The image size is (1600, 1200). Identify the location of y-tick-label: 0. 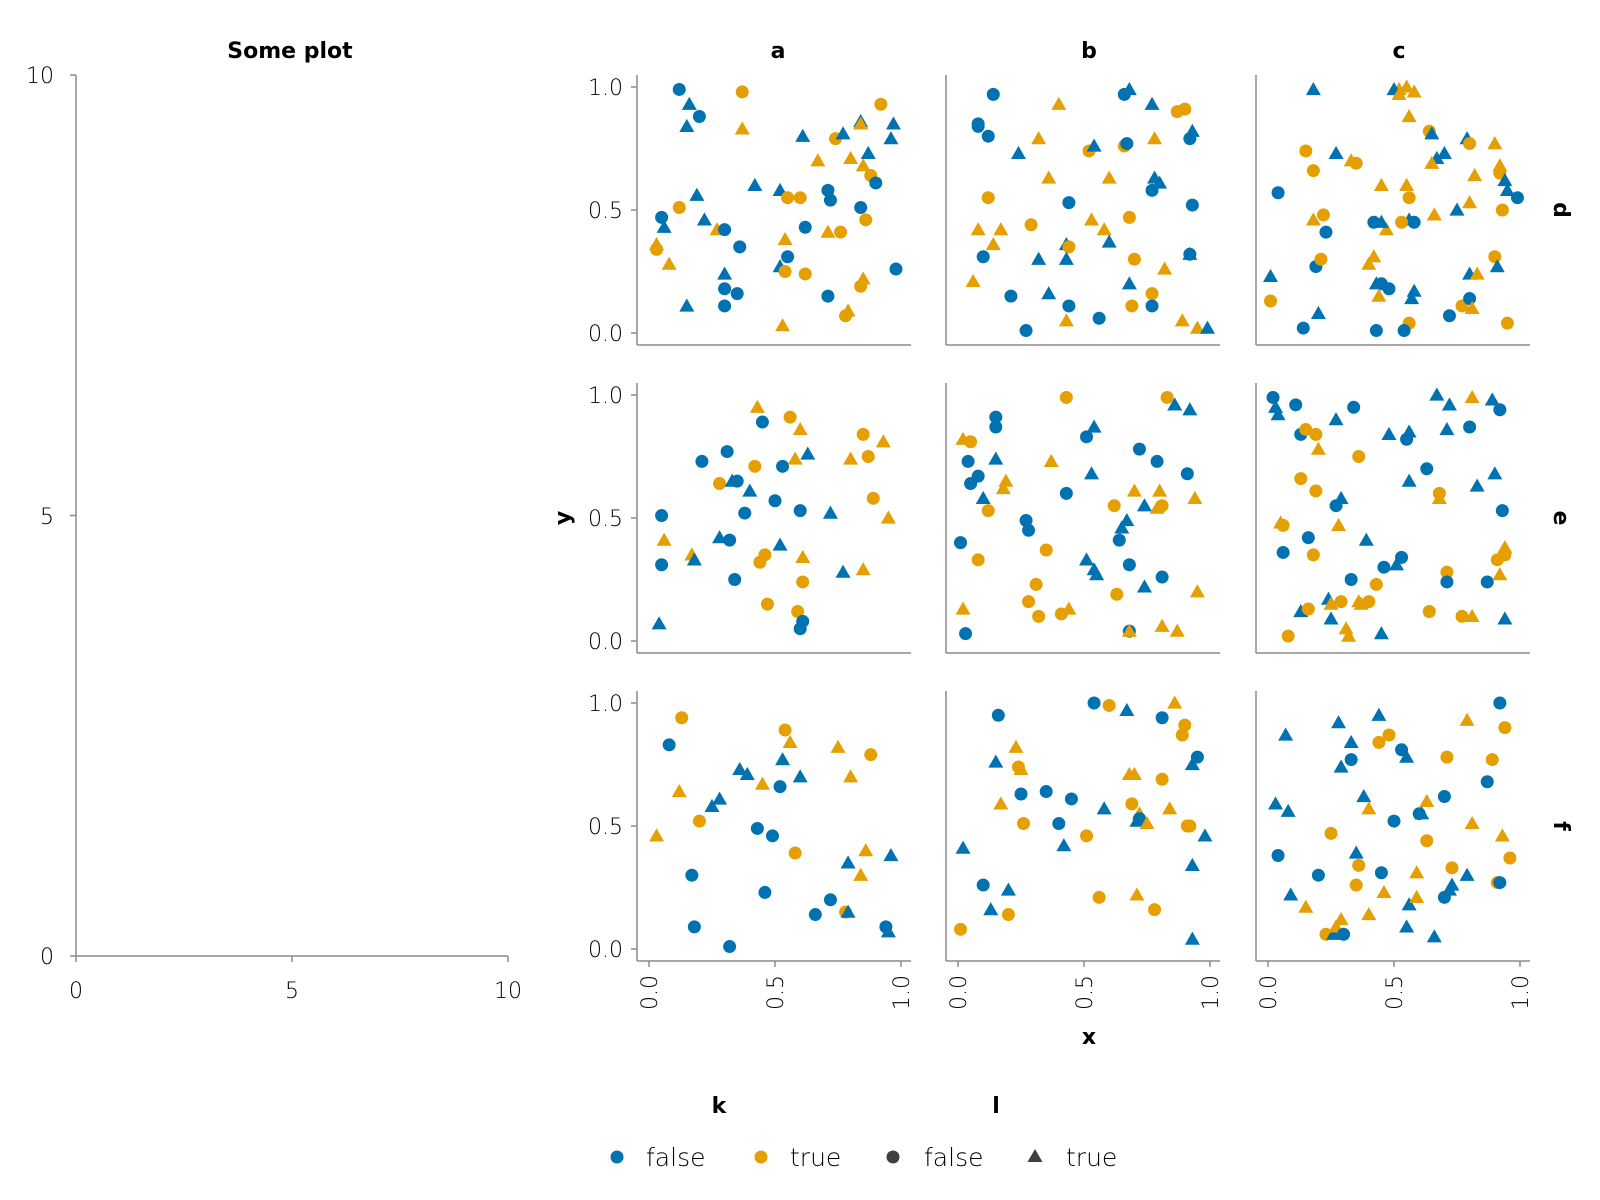
(47, 957).